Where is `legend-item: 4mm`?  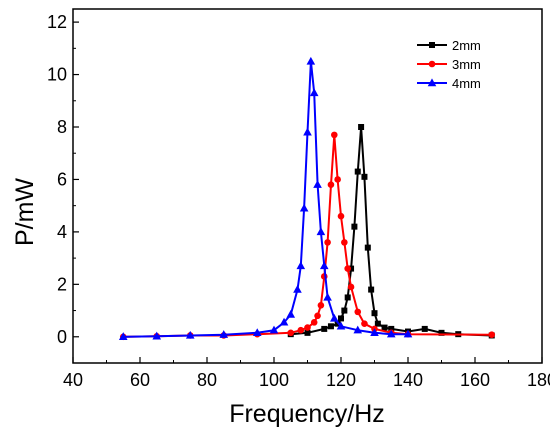
legend-item: 4mm is located at coordinates (449, 83).